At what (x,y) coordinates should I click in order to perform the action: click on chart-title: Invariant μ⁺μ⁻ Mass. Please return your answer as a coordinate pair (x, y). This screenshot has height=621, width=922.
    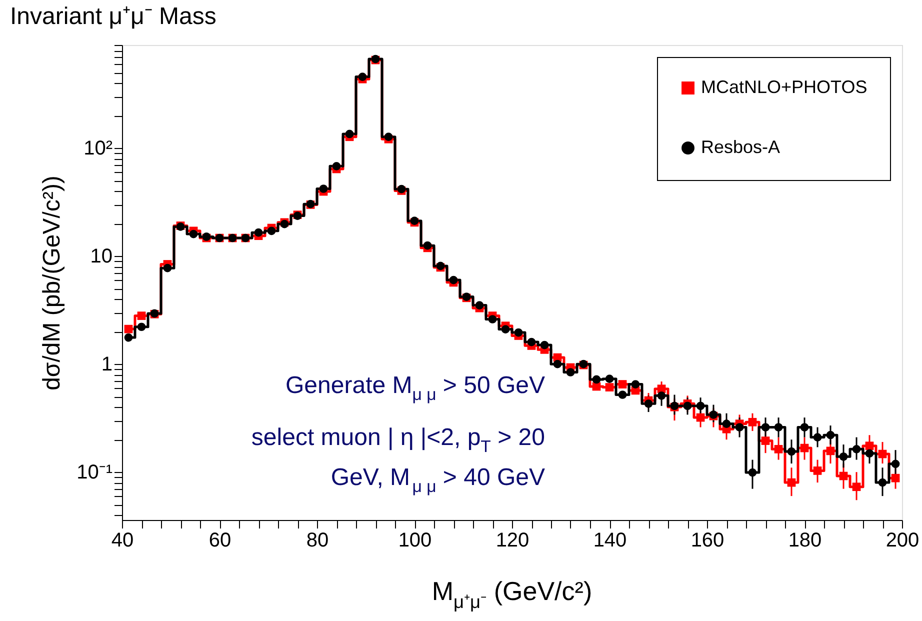
    Looking at the image, I should click on (113, 16).